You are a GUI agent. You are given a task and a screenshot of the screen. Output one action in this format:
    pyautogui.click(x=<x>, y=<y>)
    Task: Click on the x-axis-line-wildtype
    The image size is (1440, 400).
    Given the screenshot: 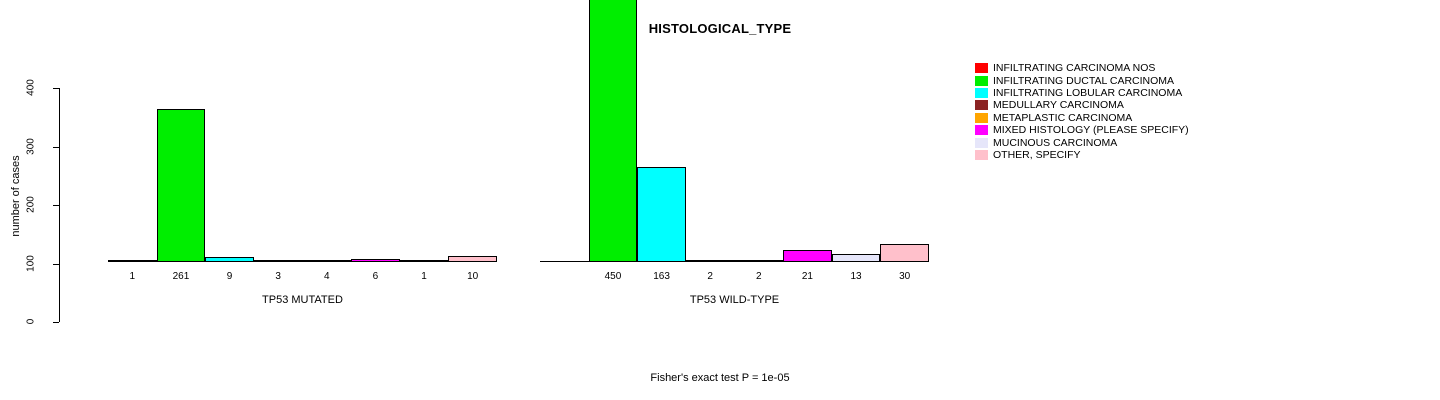 What is the action you would take?
    pyautogui.click(x=734, y=261)
    